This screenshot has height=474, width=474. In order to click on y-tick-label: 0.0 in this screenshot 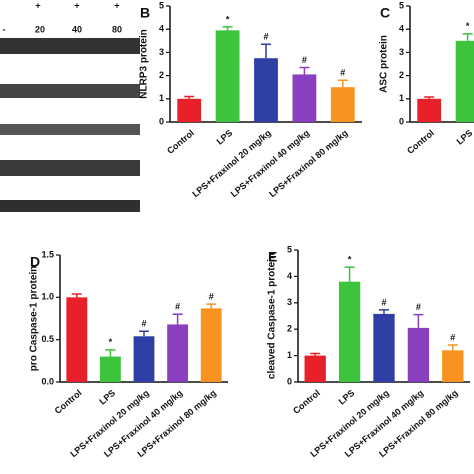, I will do `click(47, 381)`.